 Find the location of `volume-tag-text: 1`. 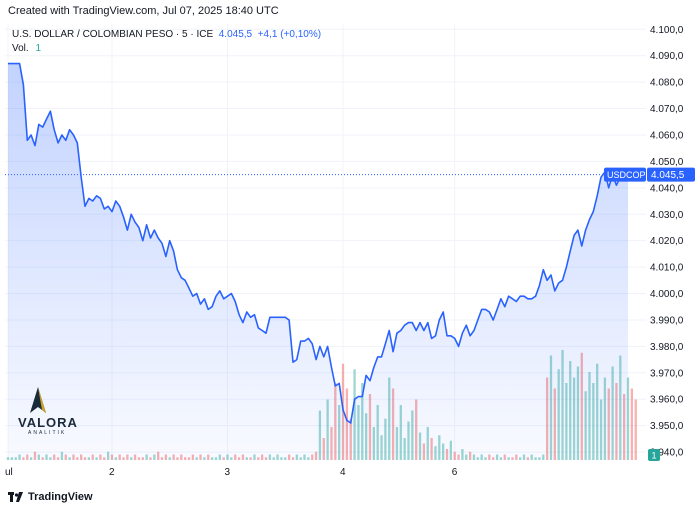

volume-tag-text: 1 is located at coordinates (654, 456).